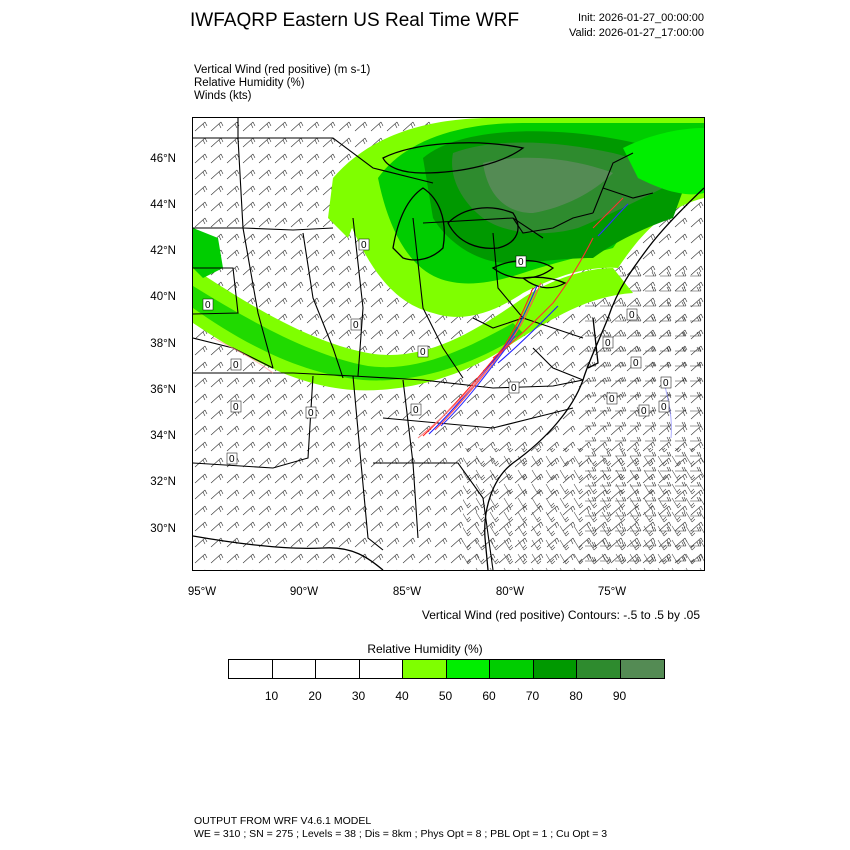 The height and width of the screenshot is (850, 850). Describe the element at coordinates (163, 529) in the screenshot. I see `lat-label: 30°N` at that location.